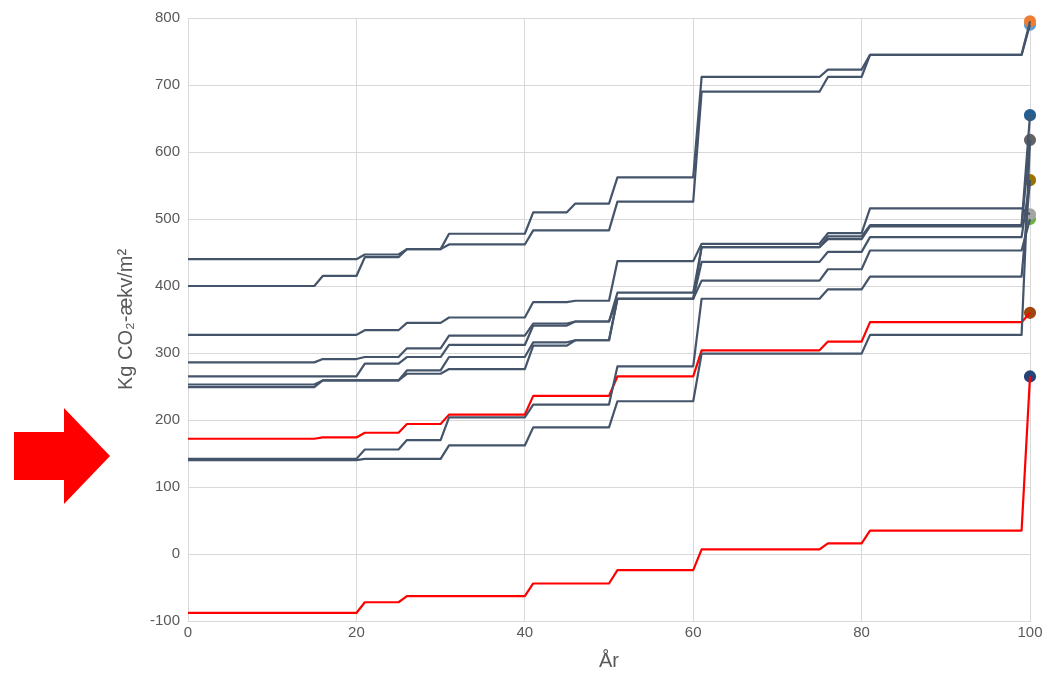  I want to click on x-tick-label: 20, so click(356, 632).